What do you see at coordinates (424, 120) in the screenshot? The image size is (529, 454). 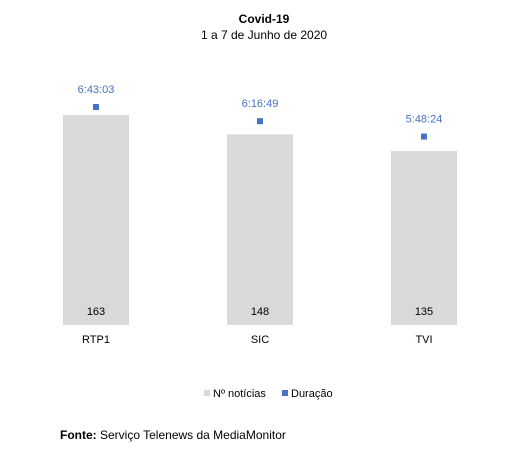 I see `duration-value-label: 5:48:24` at bounding box center [424, 120].